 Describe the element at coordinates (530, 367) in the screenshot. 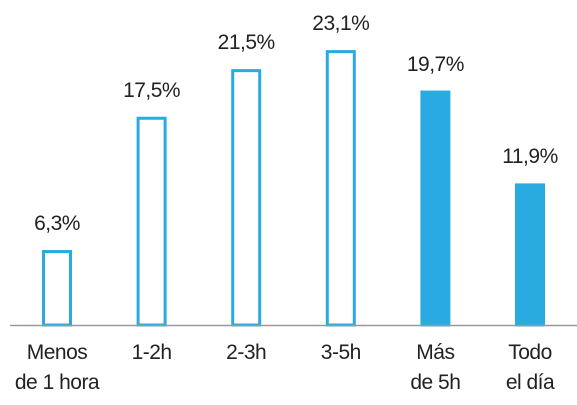

I see `x-tick-label: Todo el día` at that location.